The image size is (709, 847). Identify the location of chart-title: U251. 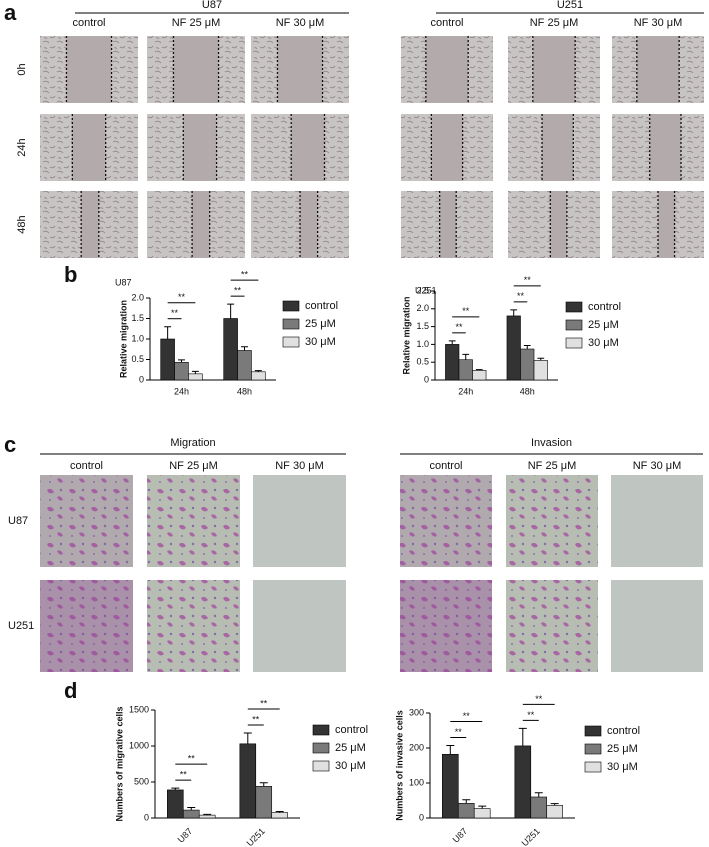
(426, 290).